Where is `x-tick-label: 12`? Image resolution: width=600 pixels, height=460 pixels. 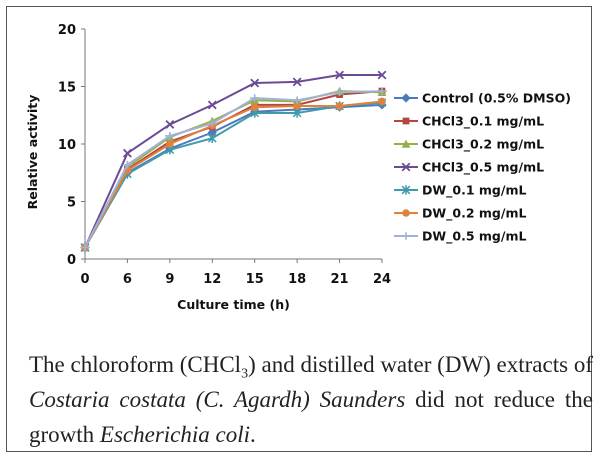 x-tick-label: 12 is located at coordinates (212, 279).